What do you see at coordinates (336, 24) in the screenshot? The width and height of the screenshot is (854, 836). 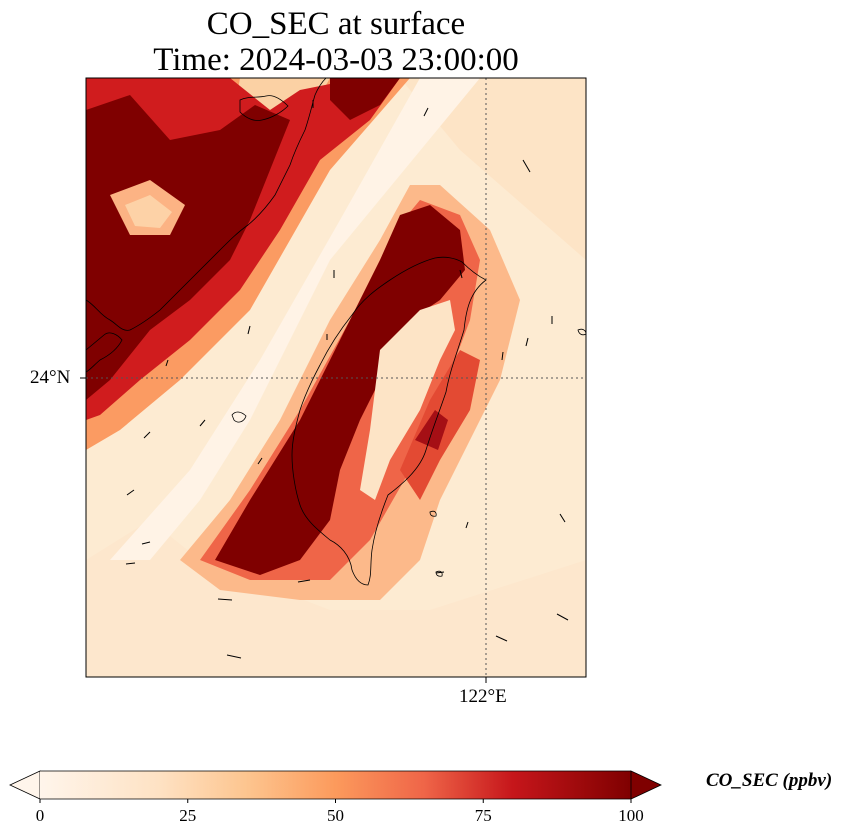 I see `plot-title-line1: CO_SEC at surface` at bounding box center [336, 24].